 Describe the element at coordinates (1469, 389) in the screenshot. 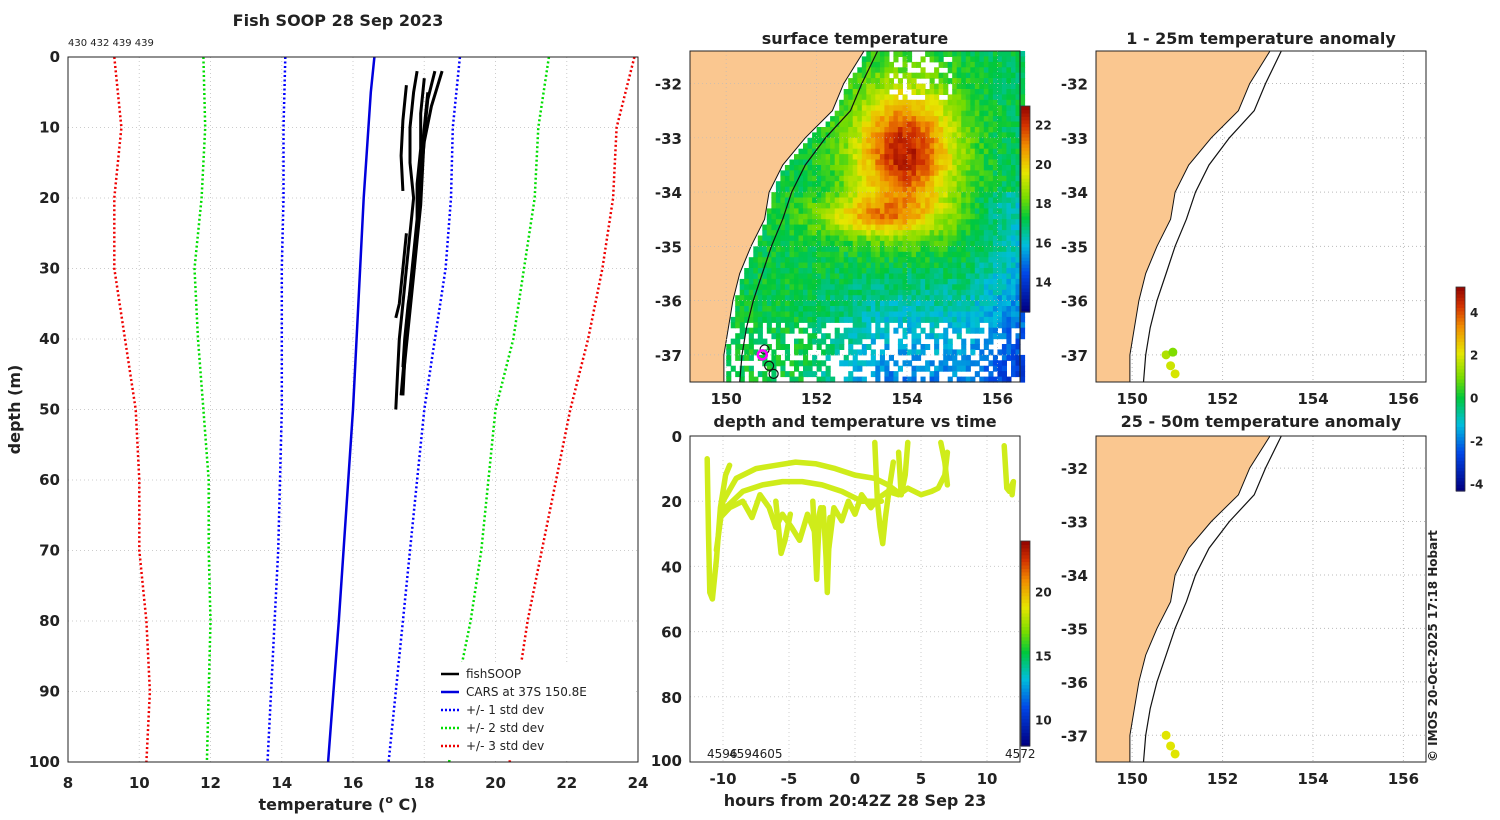

I see `anomaly-colorbar: 420-2-4` at that location.